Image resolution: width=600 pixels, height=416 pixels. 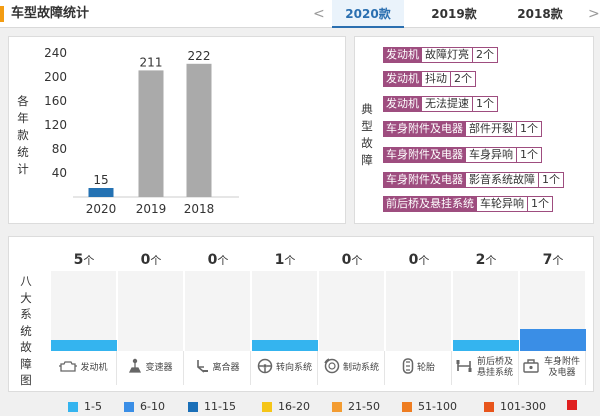 I want to click on system-count: 7个, so click(x=553, y=259).